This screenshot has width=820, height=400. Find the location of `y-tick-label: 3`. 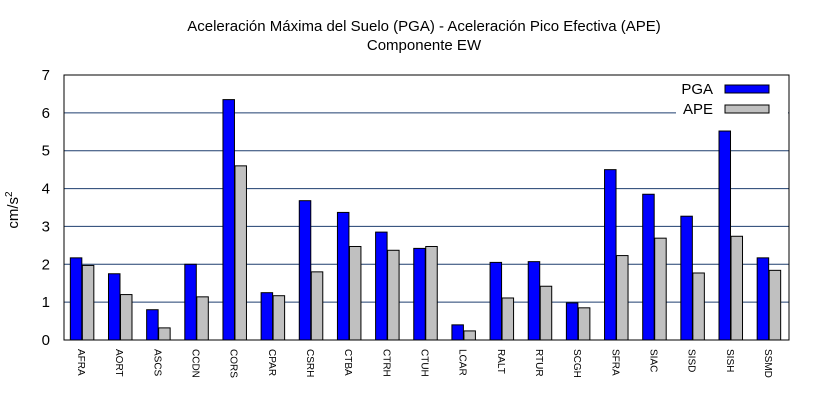

y-tick-label: 3 is located at coordinates (46, 226).